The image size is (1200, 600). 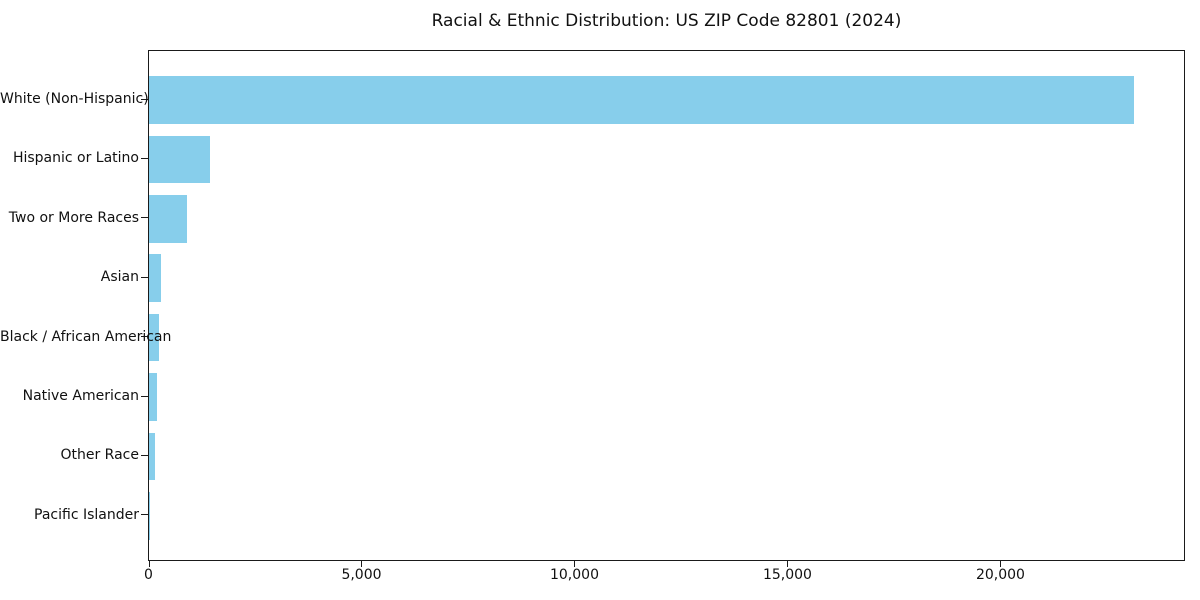 What do you see at coordinates (180, 159) in the screenshot?
I see `bar-hispanic-or-latino` at bounding box center [180, 159].